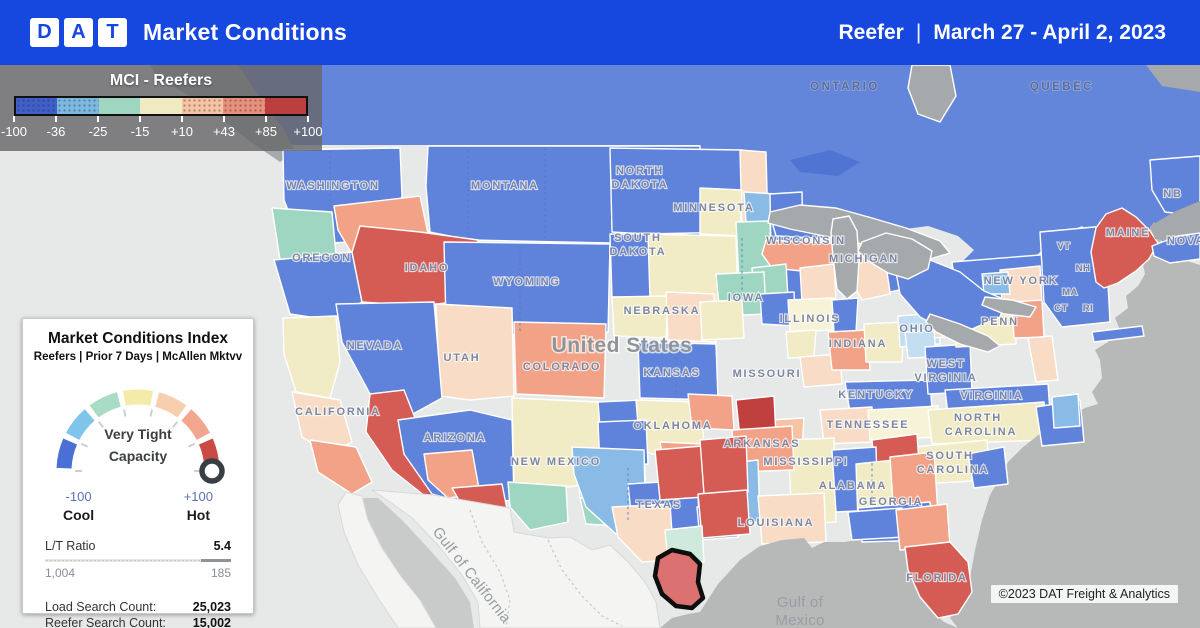  I want to click on gauge-min-word: Cool, so click(79, 515).